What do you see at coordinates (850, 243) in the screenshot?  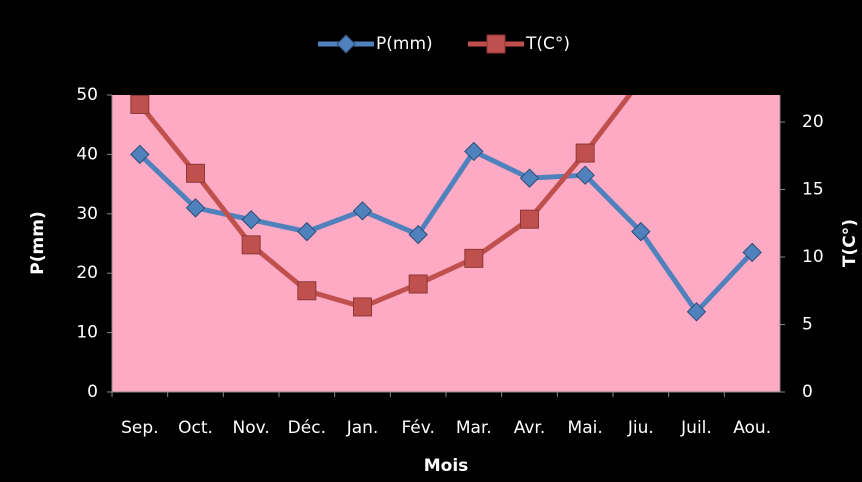 I see `y2-axis-title: T(C°)` at bounding box center [850, 243].